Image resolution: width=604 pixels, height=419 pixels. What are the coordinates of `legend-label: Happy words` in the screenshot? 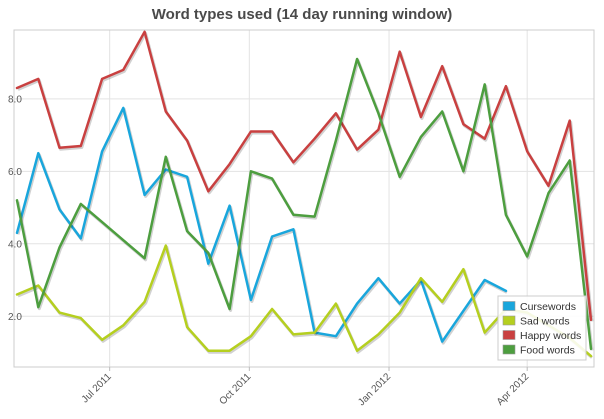 It's located at (550, 336).